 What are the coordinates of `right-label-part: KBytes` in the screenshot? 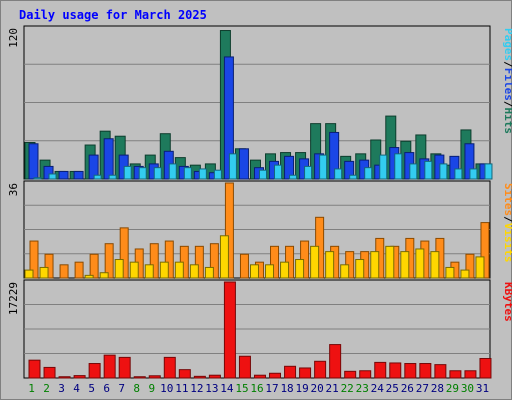 It's located at (507, 302).